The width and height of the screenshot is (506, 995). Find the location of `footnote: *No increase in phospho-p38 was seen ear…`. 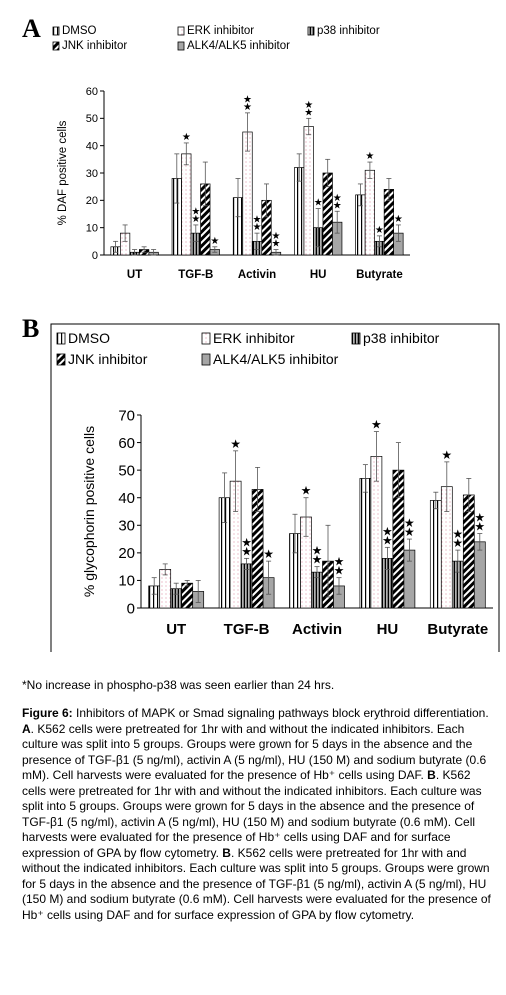

footnote: *No increase in phospho-p38 was seen ear… is located at coordinates (178, 685).